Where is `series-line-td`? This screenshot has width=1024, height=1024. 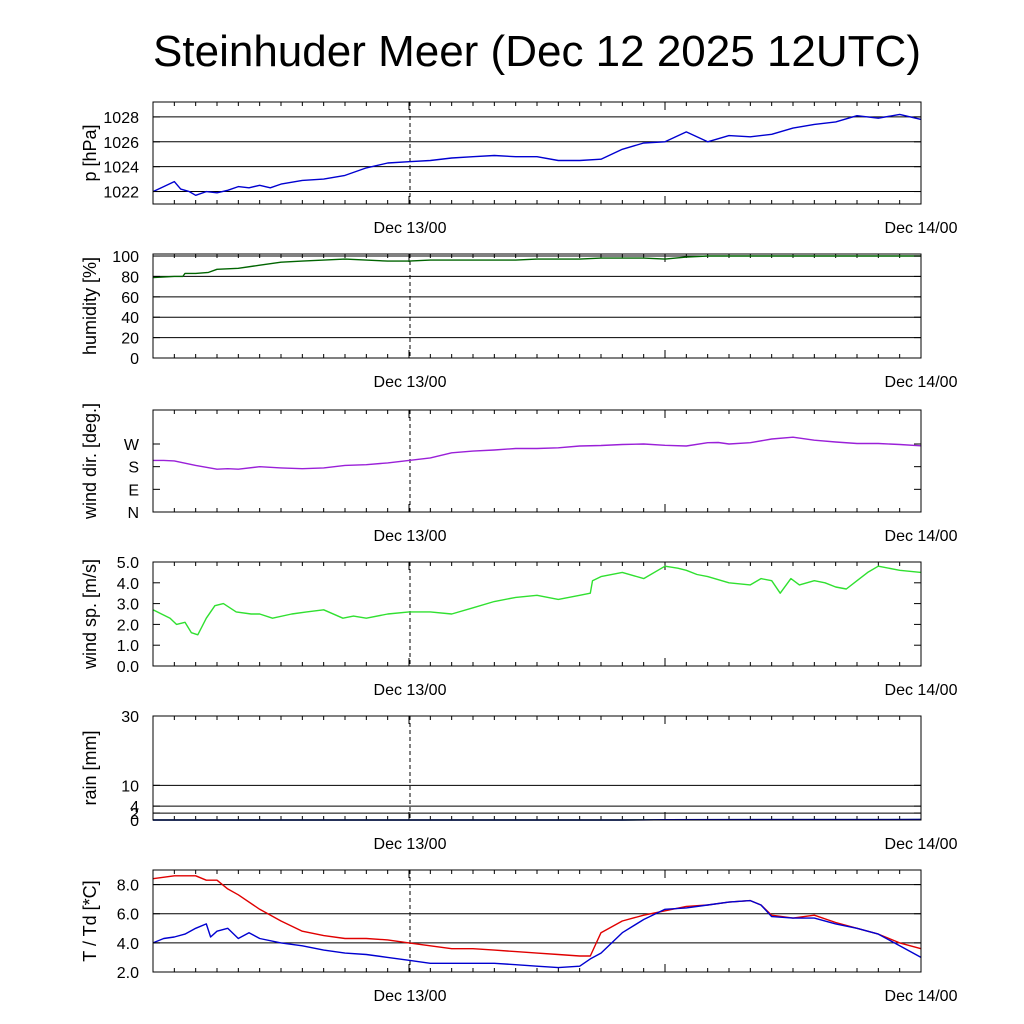
series-line-td is located at coordinates (537, 934).